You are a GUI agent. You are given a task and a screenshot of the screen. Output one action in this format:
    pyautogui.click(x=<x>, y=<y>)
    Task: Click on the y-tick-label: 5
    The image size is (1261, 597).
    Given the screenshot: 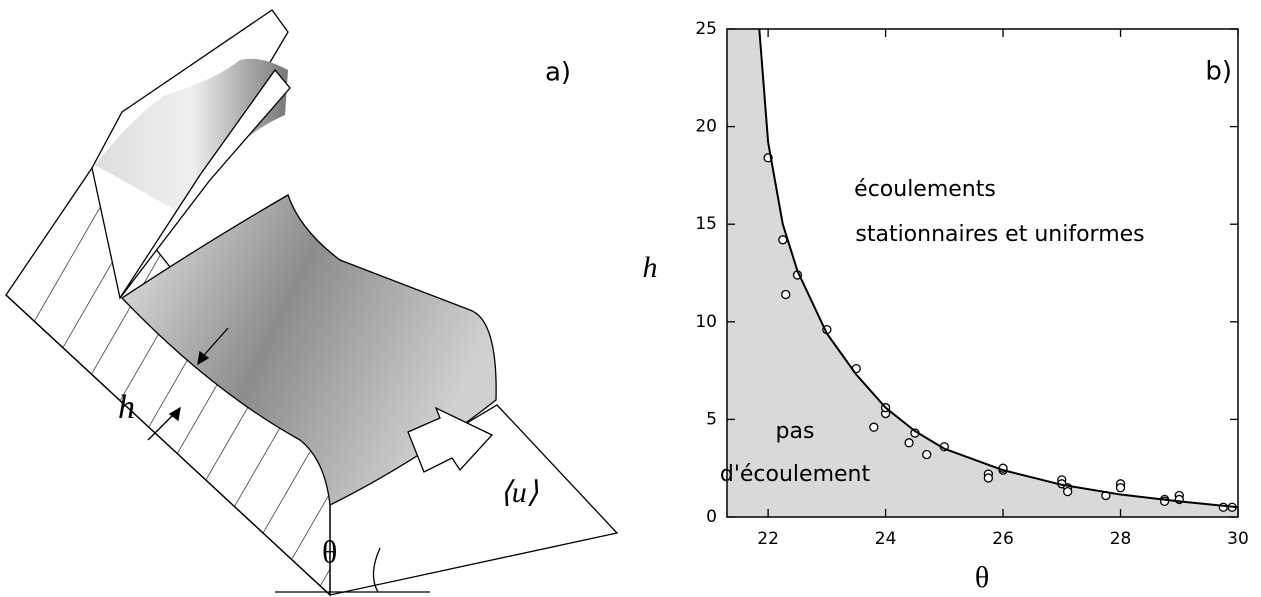 What is the action you would take?
    pyautogui.click(x=711, y=419)
    